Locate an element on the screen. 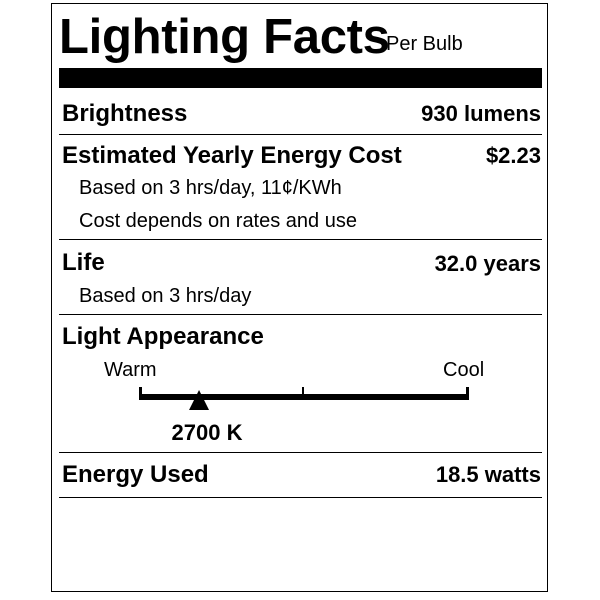  brightness-value: 930 lumens is located at coordinates (481, 113).